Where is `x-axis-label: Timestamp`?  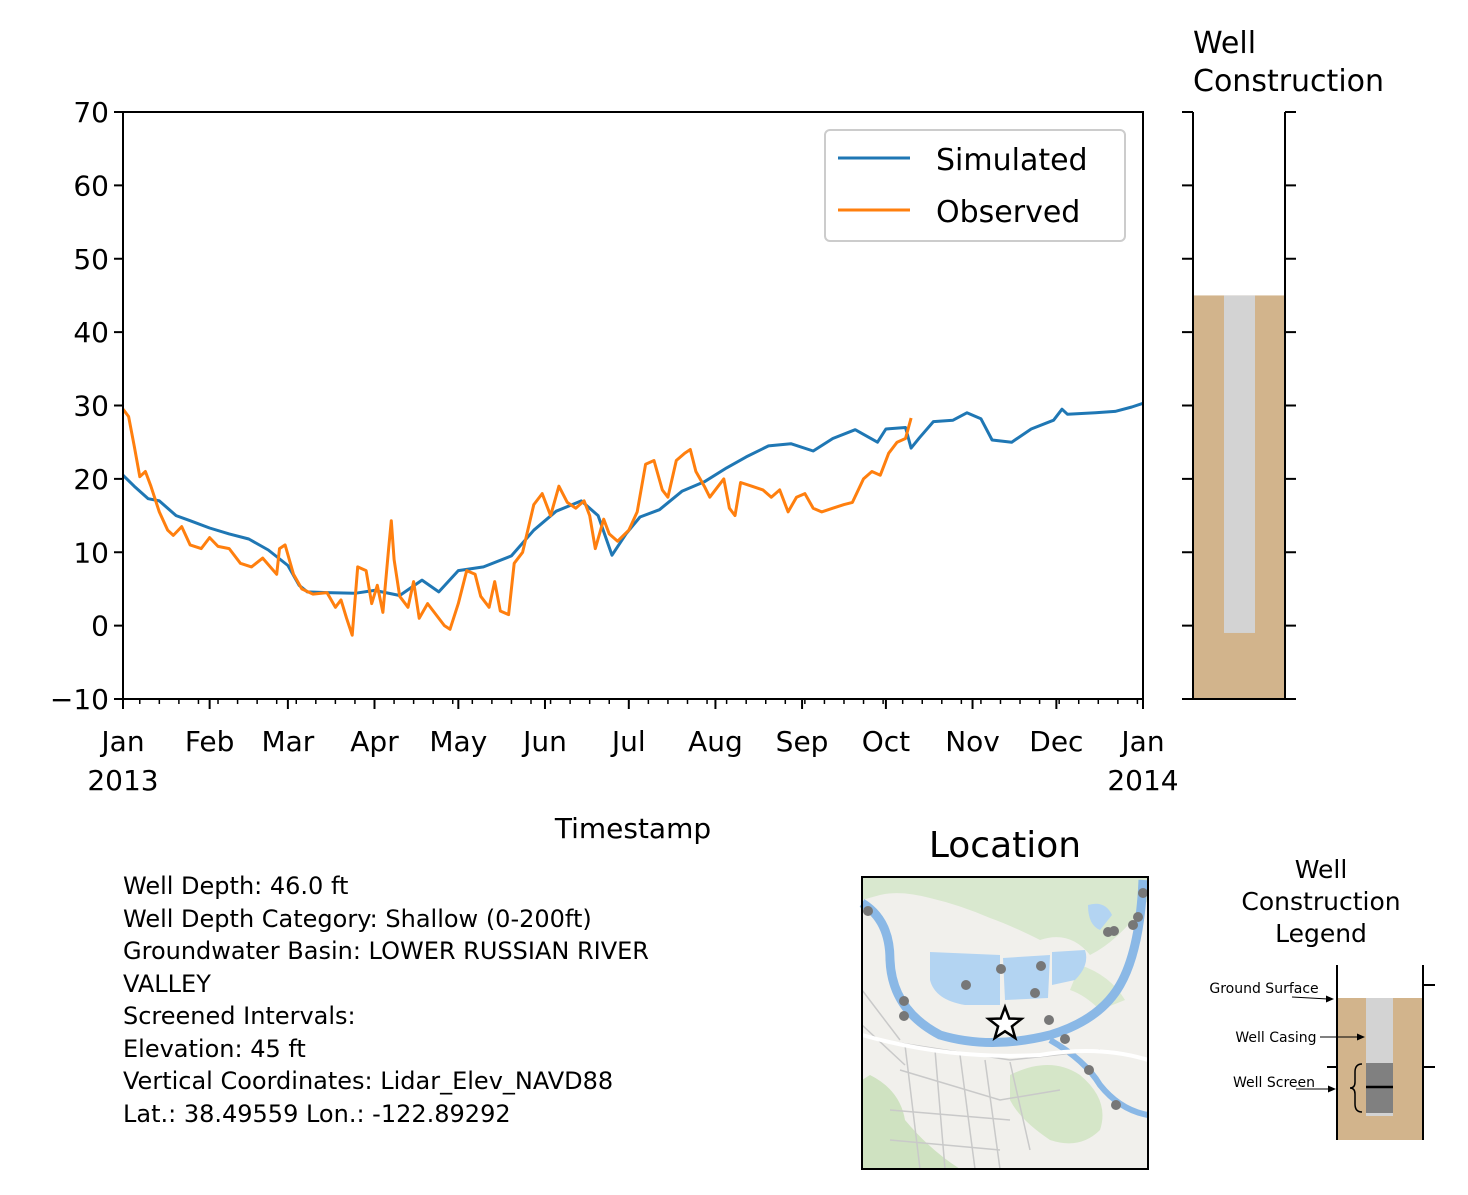
x-axis-label: Timestamp is located at coordinates (632, 828).